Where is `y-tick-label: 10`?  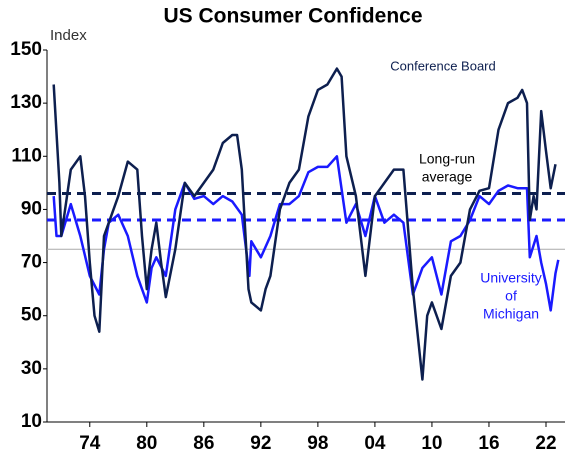
y-tick-label: 10 is located at coordinates (31, 421).